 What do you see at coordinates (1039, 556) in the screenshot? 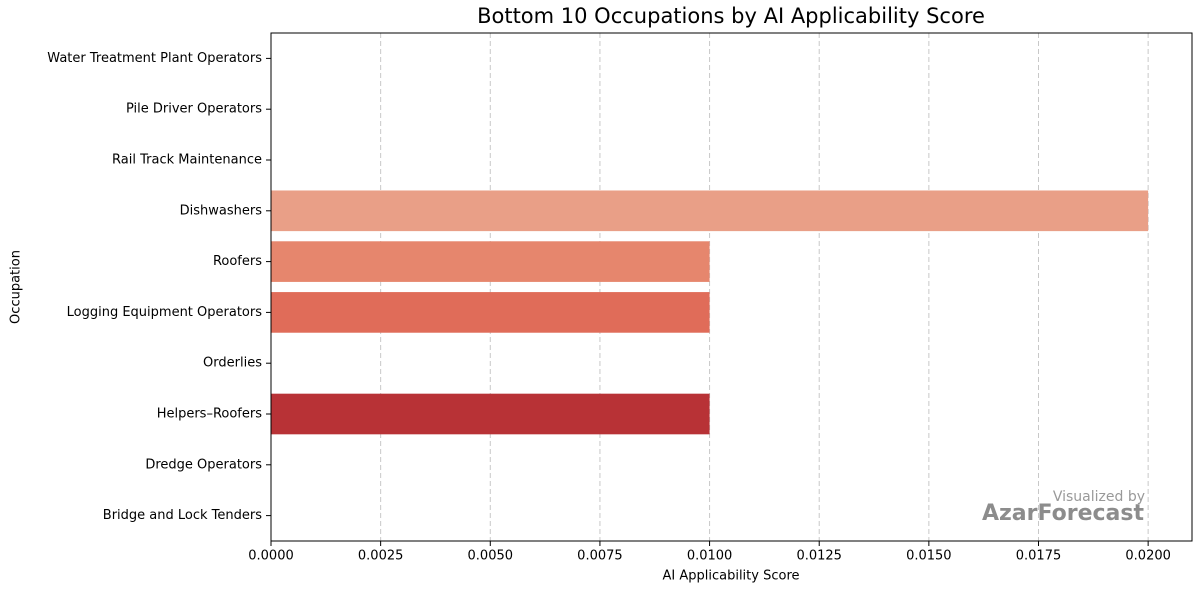
I see `x-tick-label: 0.0175` at bounding box center [1039, 556].